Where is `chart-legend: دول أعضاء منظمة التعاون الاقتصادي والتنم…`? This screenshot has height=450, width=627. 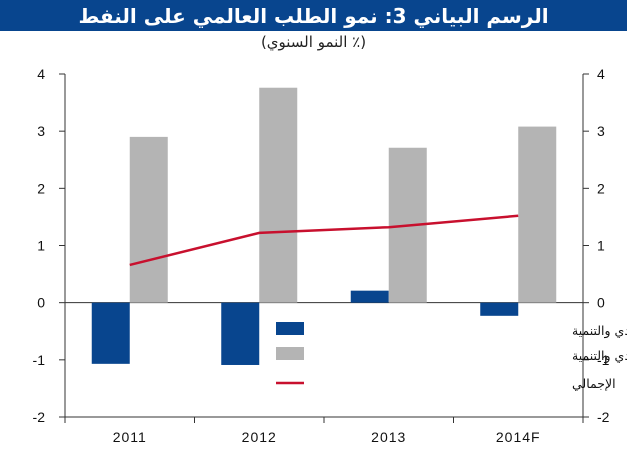
chart-legend: دول أعضاء منظمة التعاون الاقتصادي والتنم… is located at coordinates (451, 356).